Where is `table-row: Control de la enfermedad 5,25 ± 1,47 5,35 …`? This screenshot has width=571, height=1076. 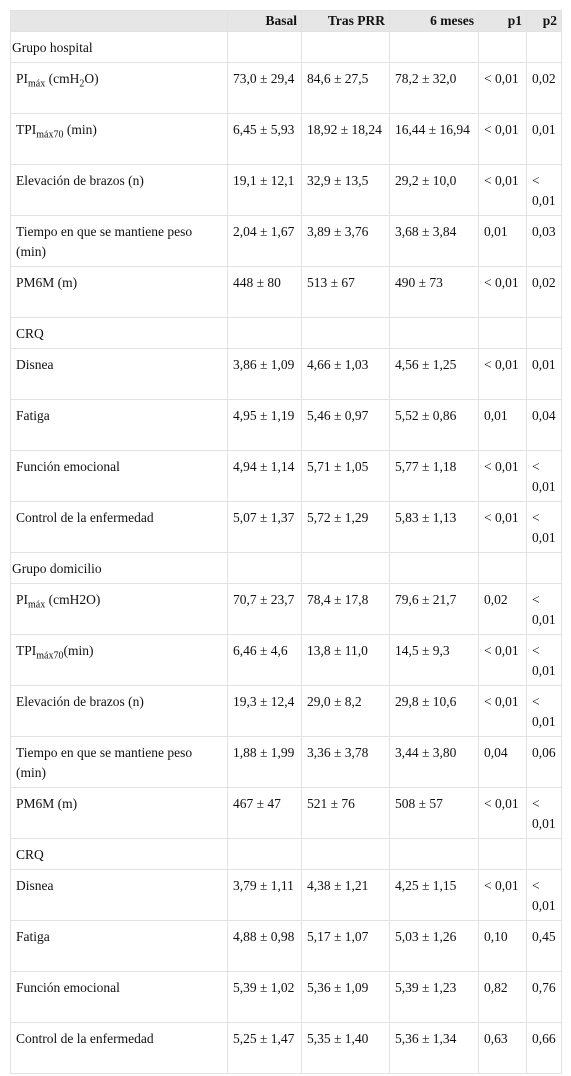 table-row: Control de la enfermedad 5,25 ± 1,47 5,35 … is located at coordinates (286, 1048).